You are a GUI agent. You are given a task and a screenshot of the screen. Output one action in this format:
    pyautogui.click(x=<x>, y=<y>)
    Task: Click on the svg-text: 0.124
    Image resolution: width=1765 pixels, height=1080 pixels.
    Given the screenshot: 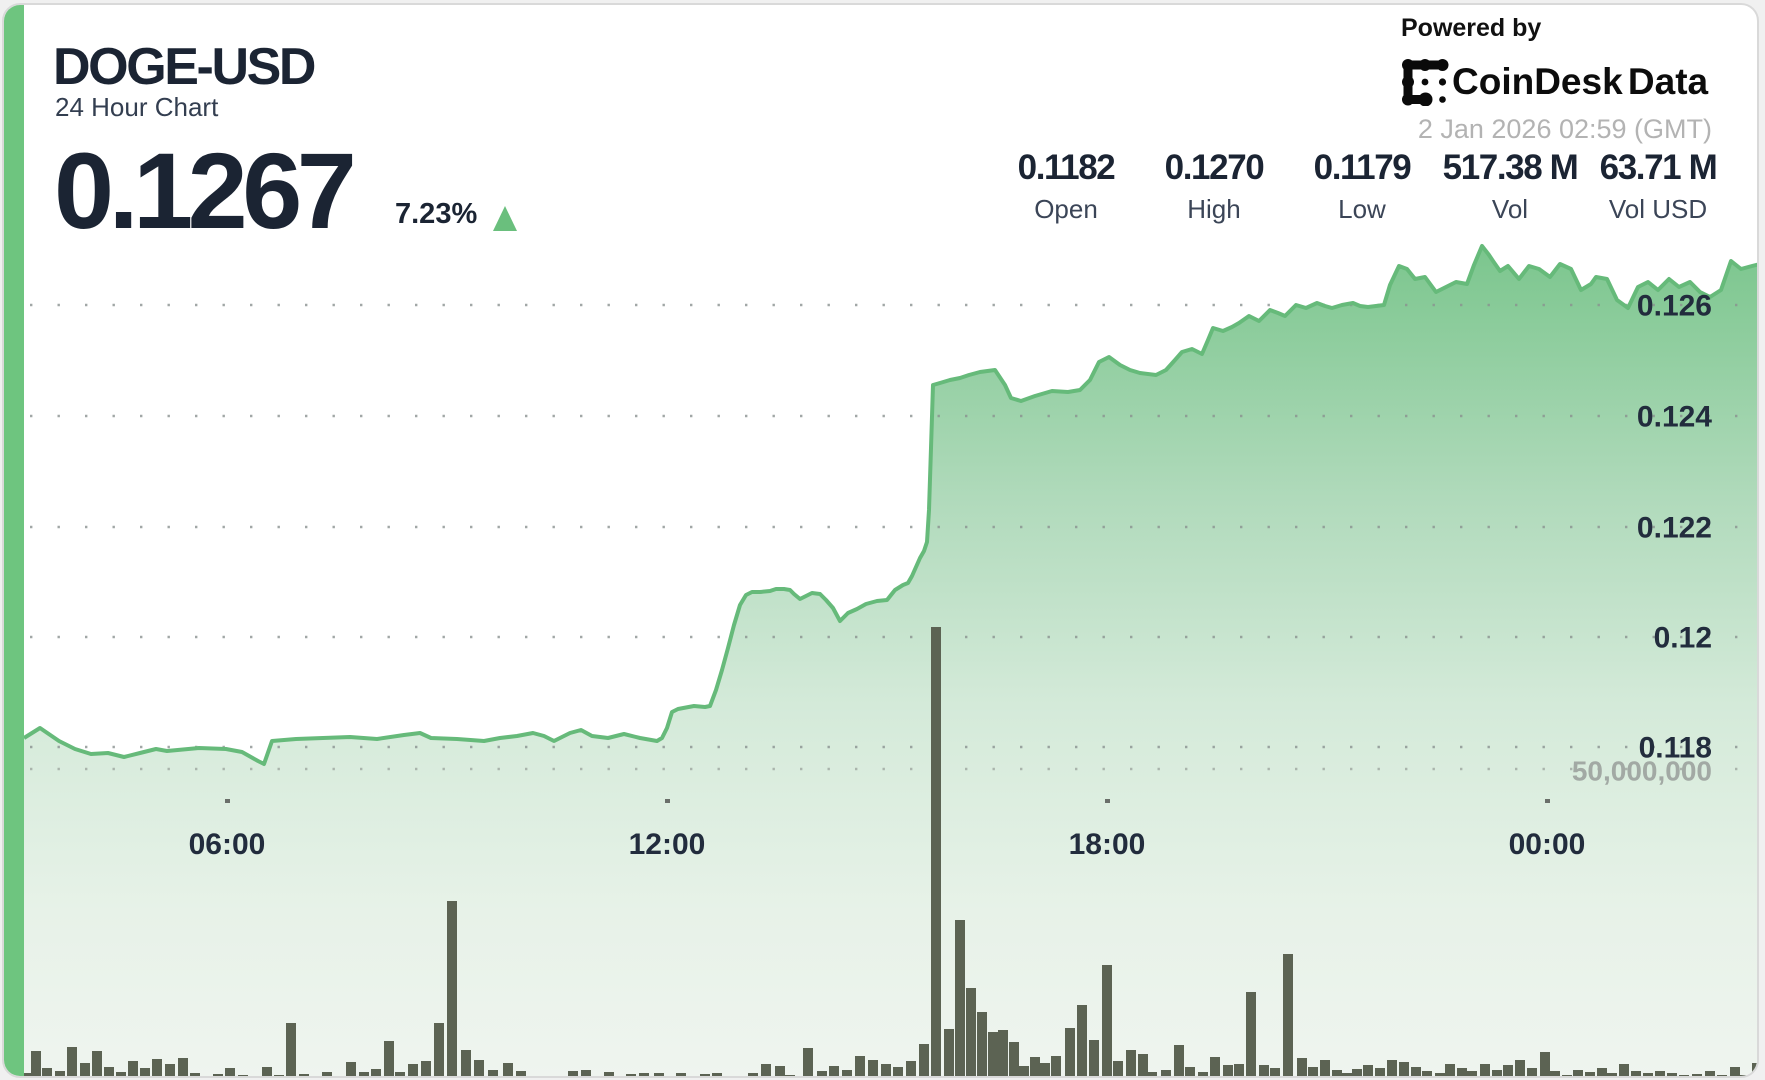 What is the action you would take?
    pyautogui.click(x=1674, y=417)
    